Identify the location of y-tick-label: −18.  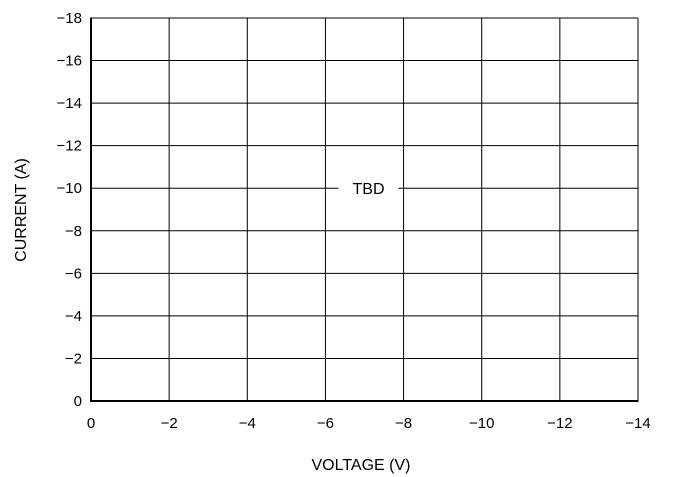
(69, 18).